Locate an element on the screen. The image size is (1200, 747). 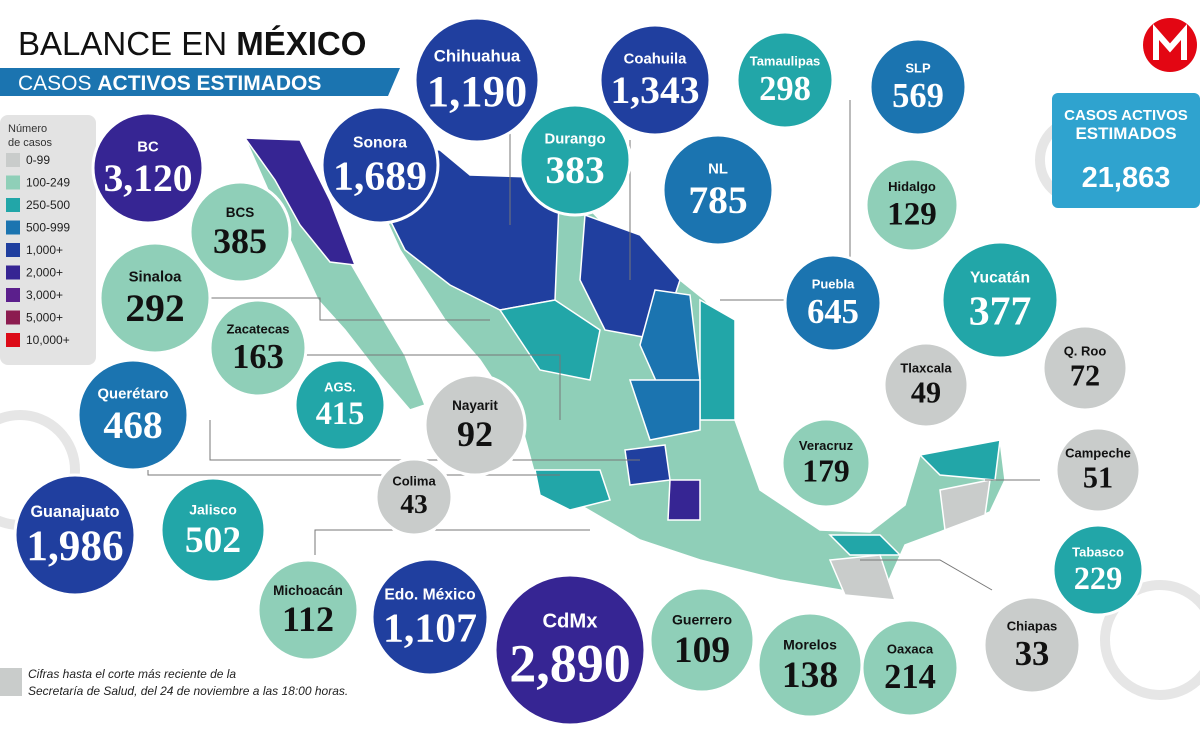
state-name: Campeche is located at coordinates (1098, 452).